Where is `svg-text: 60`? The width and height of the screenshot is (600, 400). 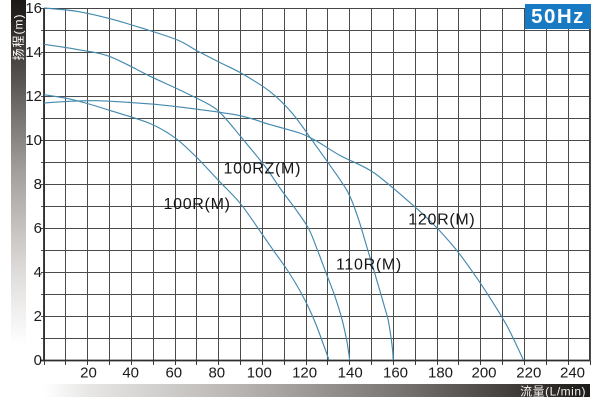
svg-text: 60 is located at coordinates (173, 373).